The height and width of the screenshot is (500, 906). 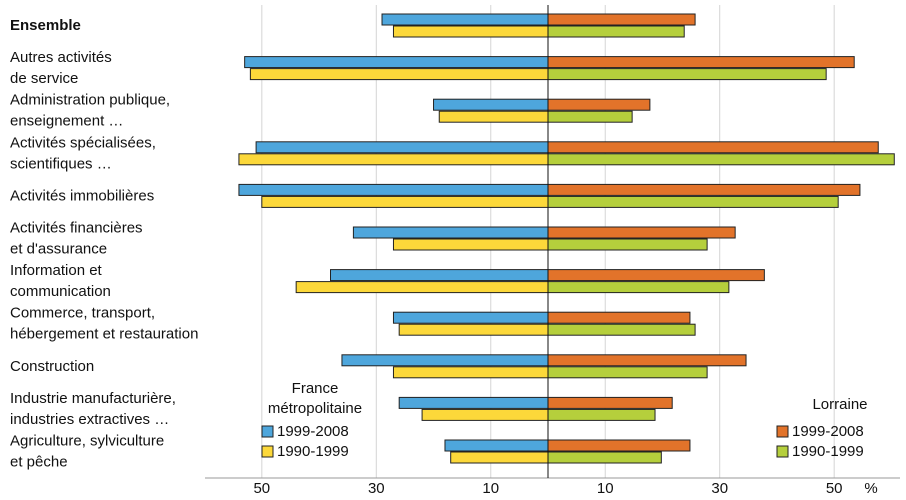 What do you see at coordinates (87, 440) in the screenshot?
I see `category-label: Agriculture, sylviculture` at bounding box center [87, 440].